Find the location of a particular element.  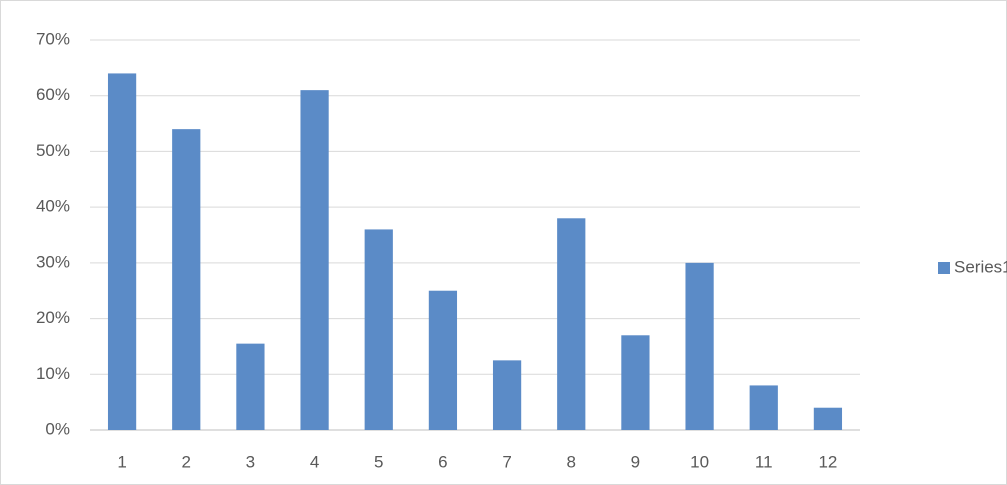

y-tick-label: 40% is located at coordinates (53, 206).